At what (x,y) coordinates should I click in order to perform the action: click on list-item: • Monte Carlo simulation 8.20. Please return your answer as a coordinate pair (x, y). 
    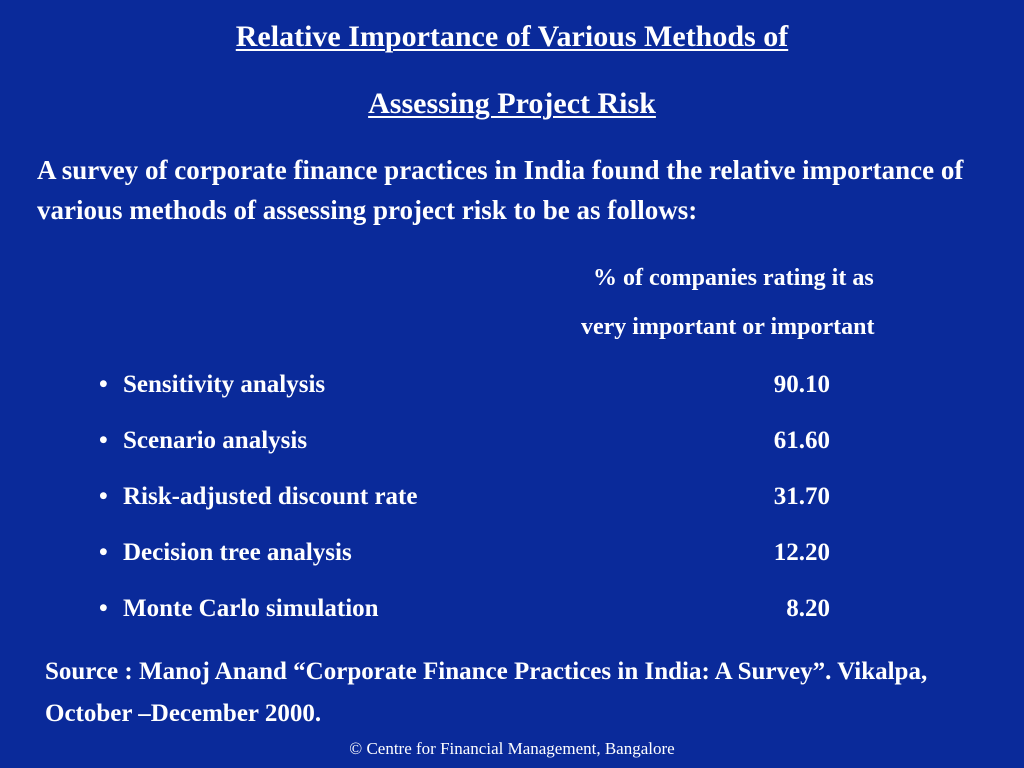
    Looking at the image, I should click on (512, 615).